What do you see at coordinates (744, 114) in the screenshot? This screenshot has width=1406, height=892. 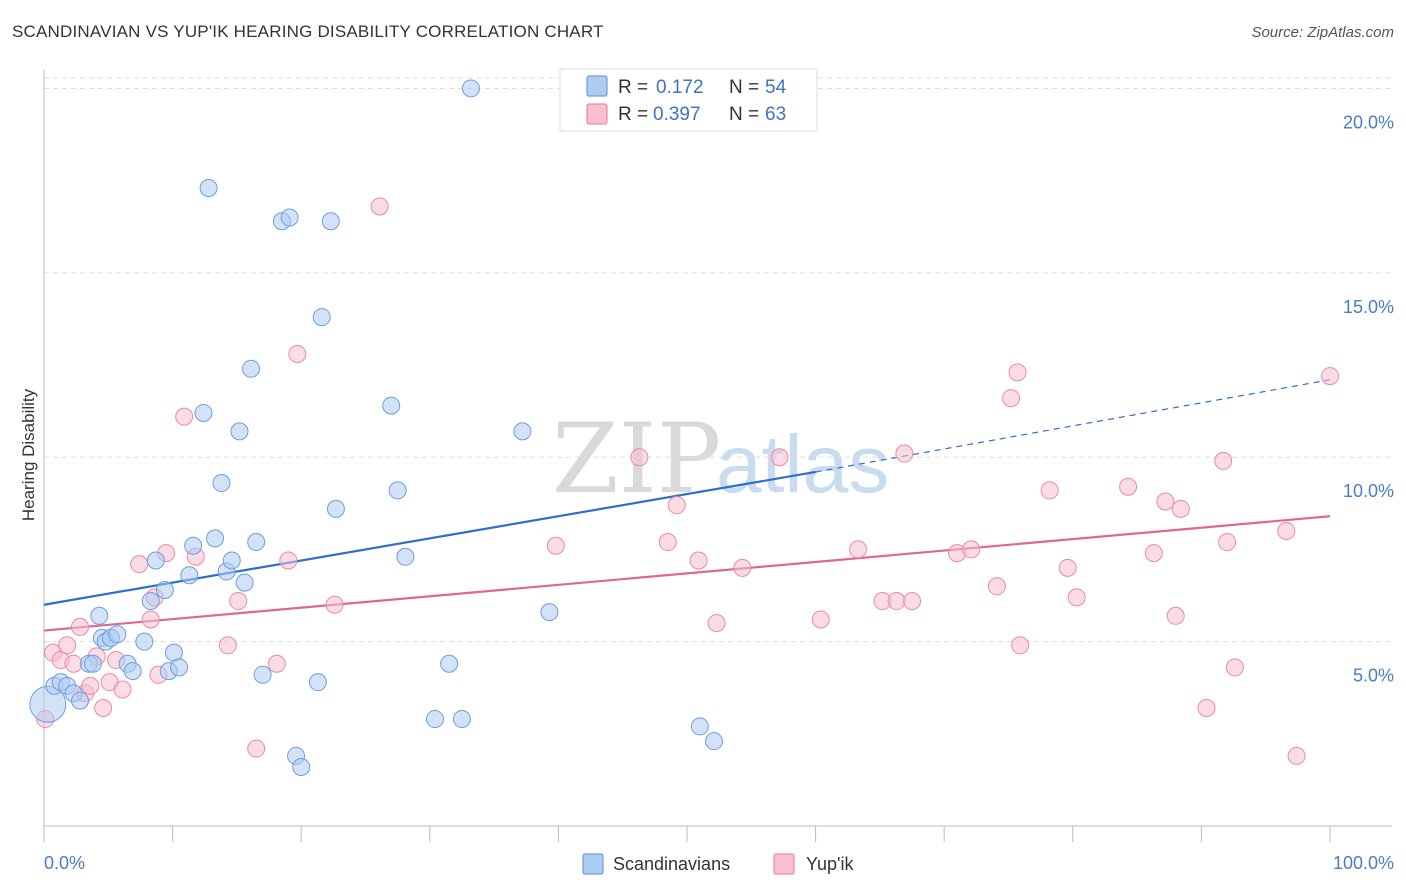 I see `legend-n-label-2: N =` at bounding box center [744, 114].